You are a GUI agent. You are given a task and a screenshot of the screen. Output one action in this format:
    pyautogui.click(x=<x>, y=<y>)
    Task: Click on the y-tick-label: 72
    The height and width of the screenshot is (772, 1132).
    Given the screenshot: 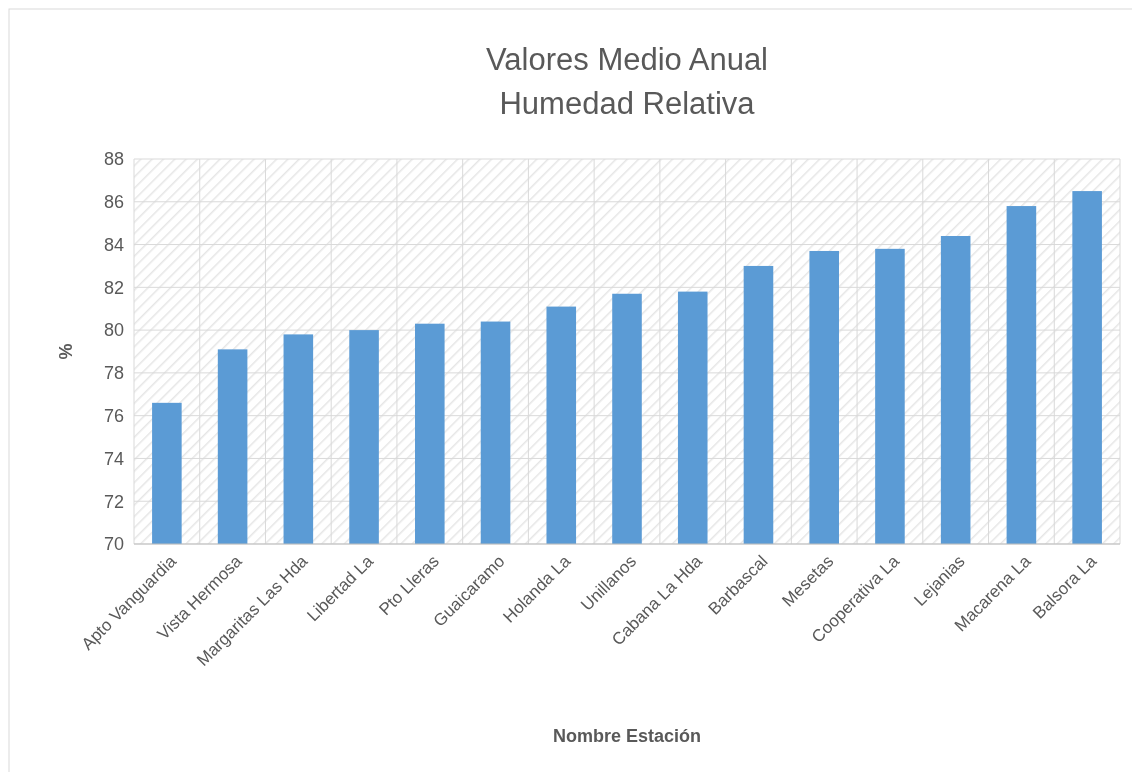 What is the action you would take?
    pyautogui.click(x=113, y=501)
    